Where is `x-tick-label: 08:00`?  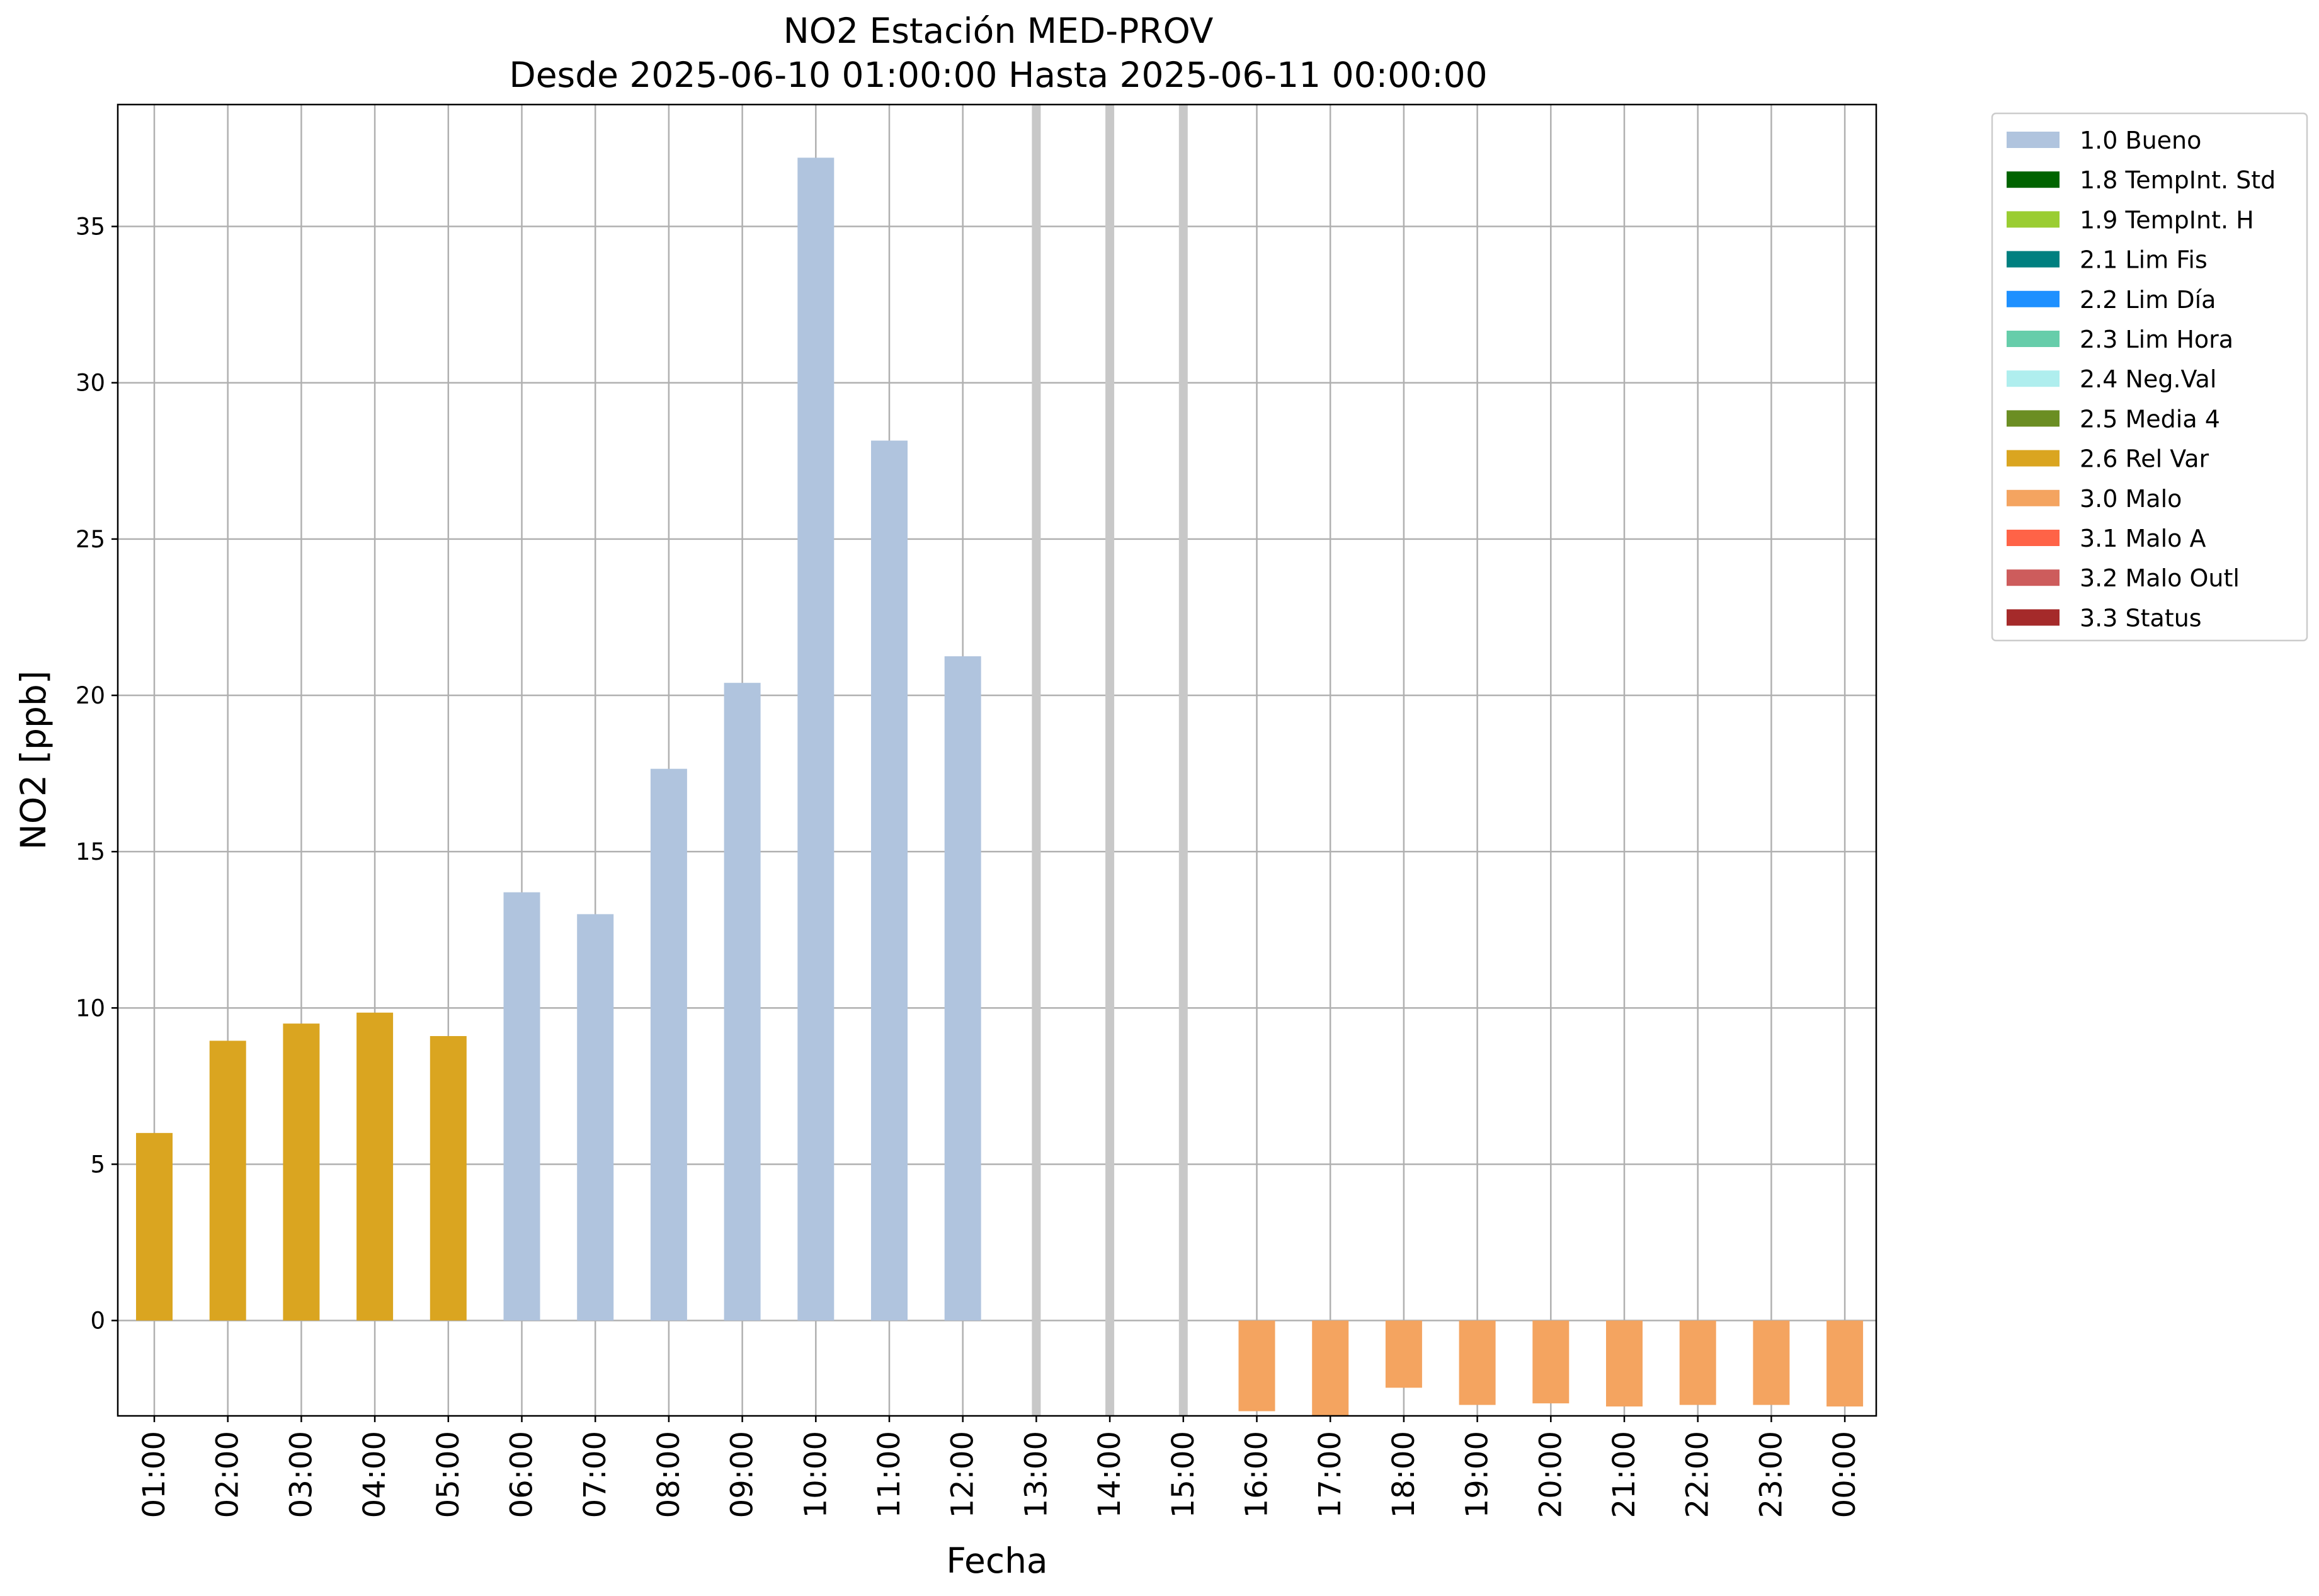
x-tick-label: 08:00 is located at coordinates (669, 1474).